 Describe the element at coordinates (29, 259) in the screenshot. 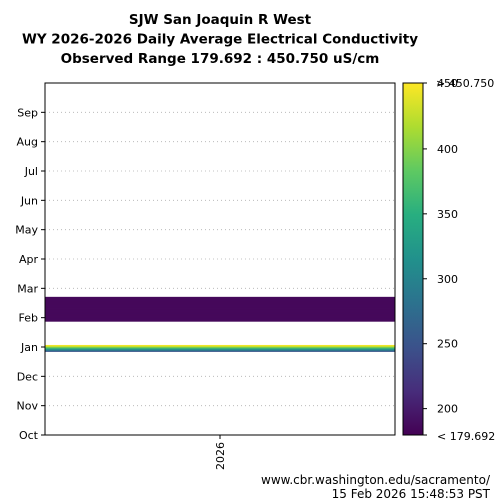

I see `y-tick-label-apr: Apr` at that location.